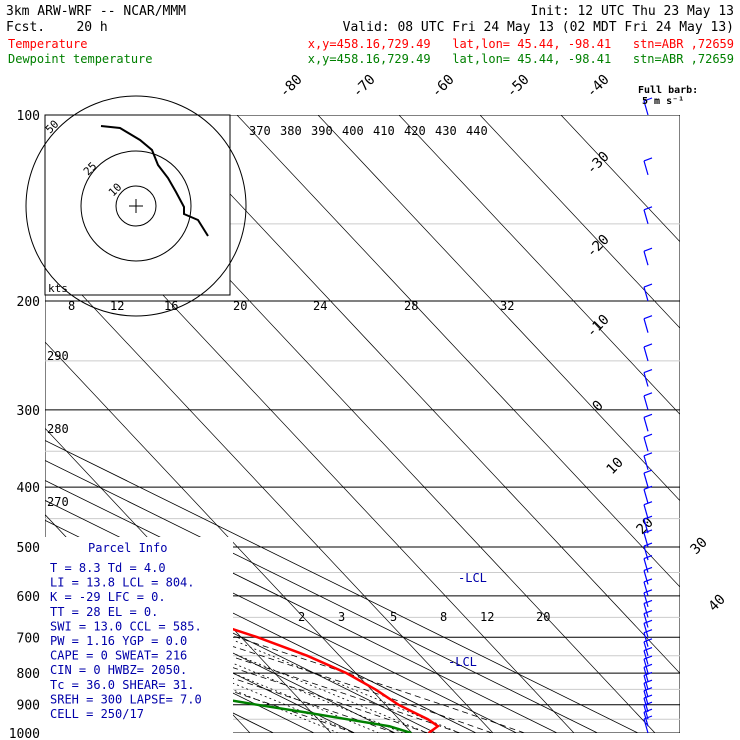 This screenshot has height=740, width=740. I want to click on theta-label: 440, so click(477, 131).